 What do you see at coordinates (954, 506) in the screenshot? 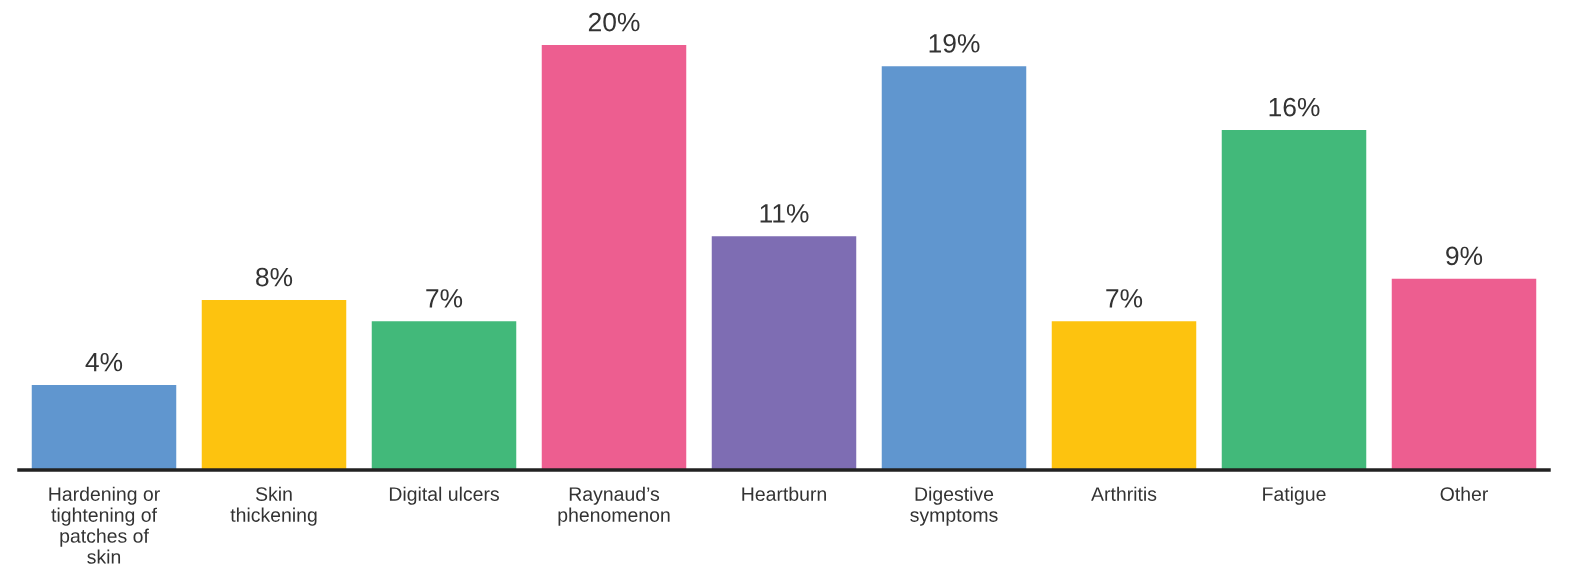
I see `x-tick-label: Digestive symptoms` at bounding box center [954, 506].